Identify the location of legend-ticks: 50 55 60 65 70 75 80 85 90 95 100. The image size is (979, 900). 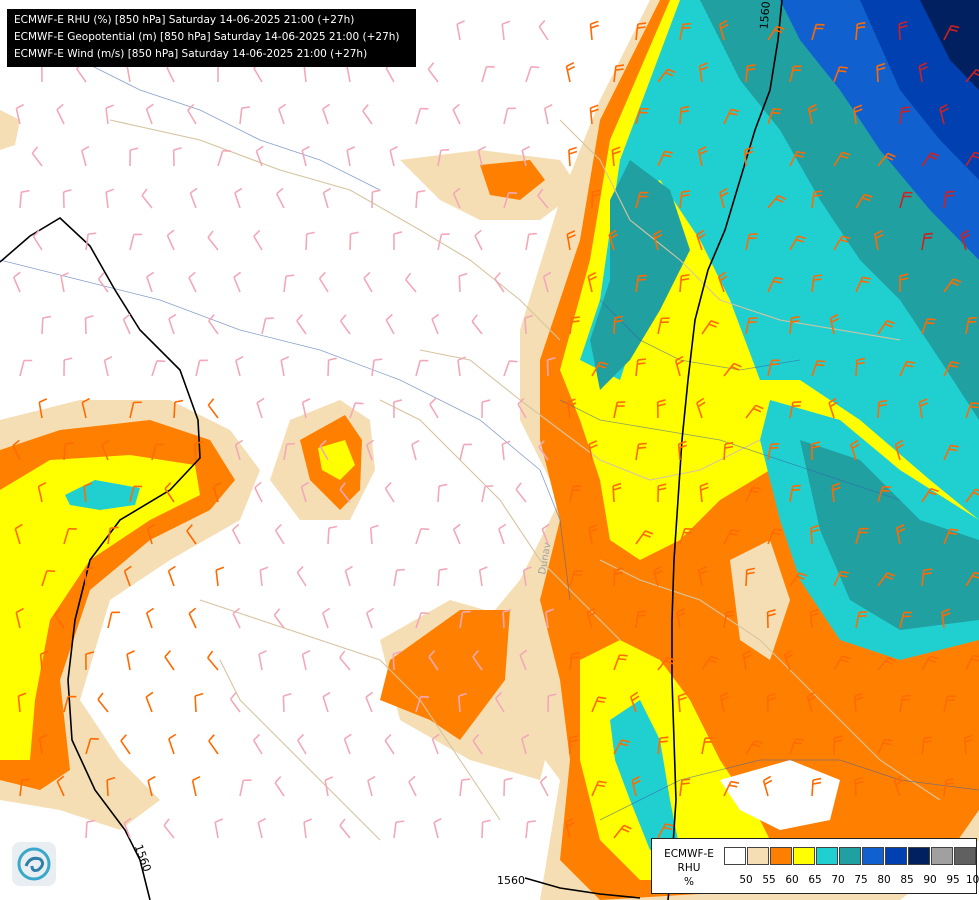
(851, 881).